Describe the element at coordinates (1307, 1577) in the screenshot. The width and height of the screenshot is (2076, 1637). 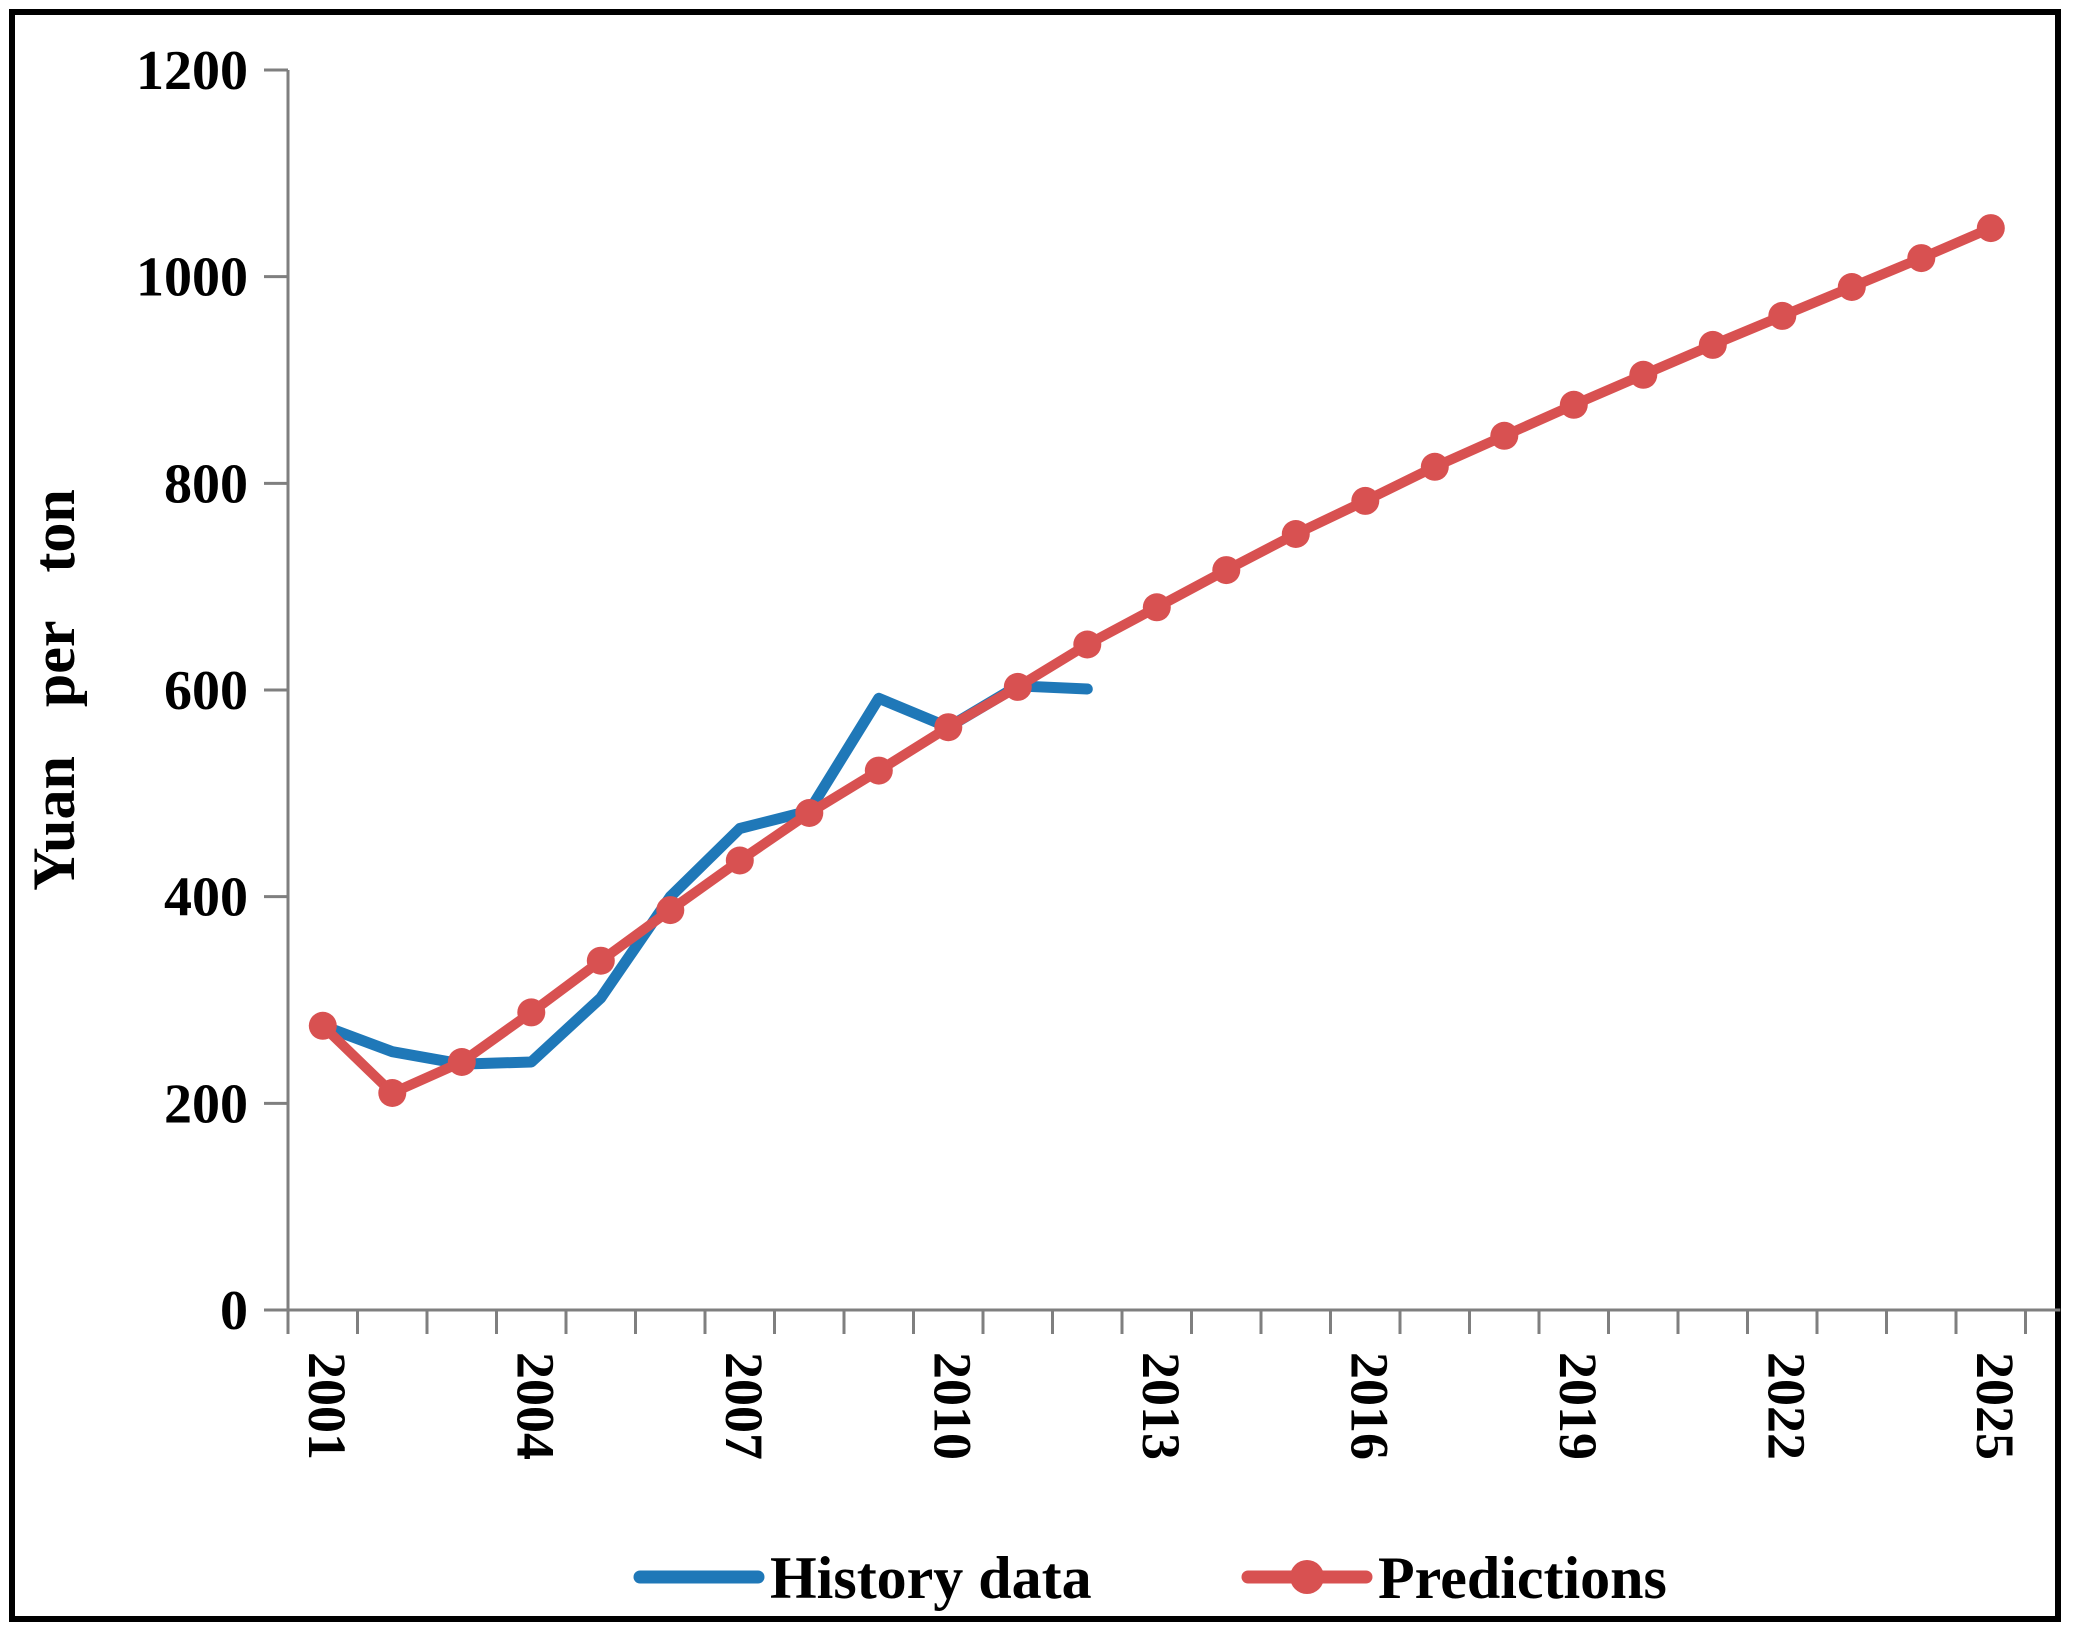
I see `legend-marker-predictions` at that location.